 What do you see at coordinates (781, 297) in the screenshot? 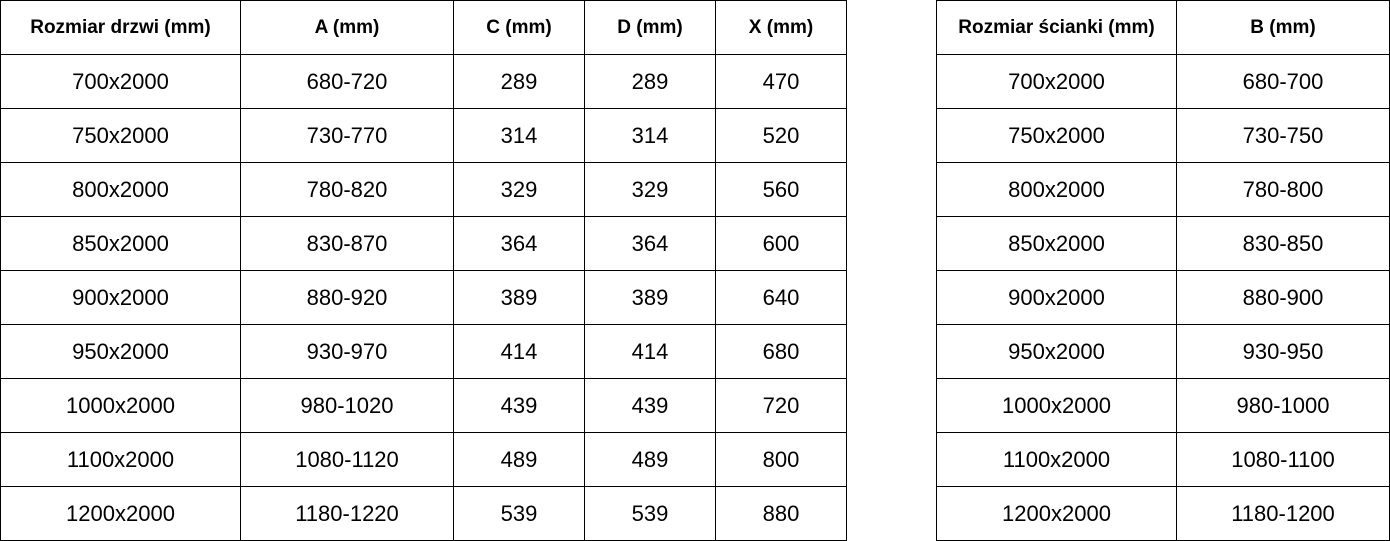
I see `table-cell: 640` at bounding box center [781, 297].